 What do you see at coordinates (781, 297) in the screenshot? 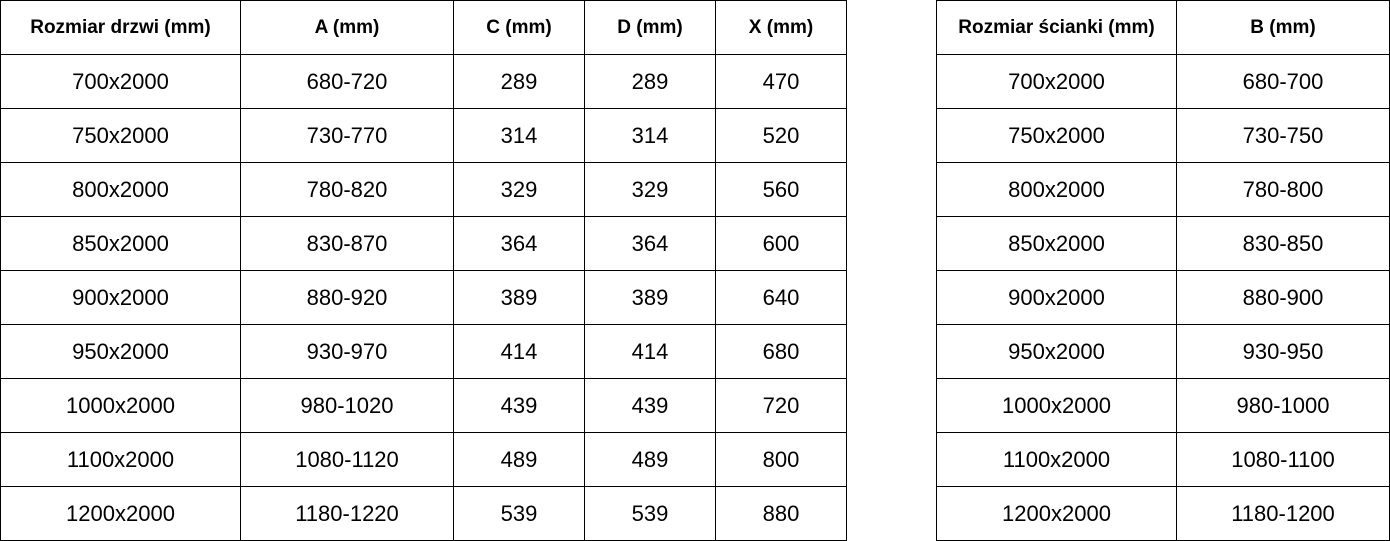
I see `table-cell: 640` at bounding box center [781, 297].